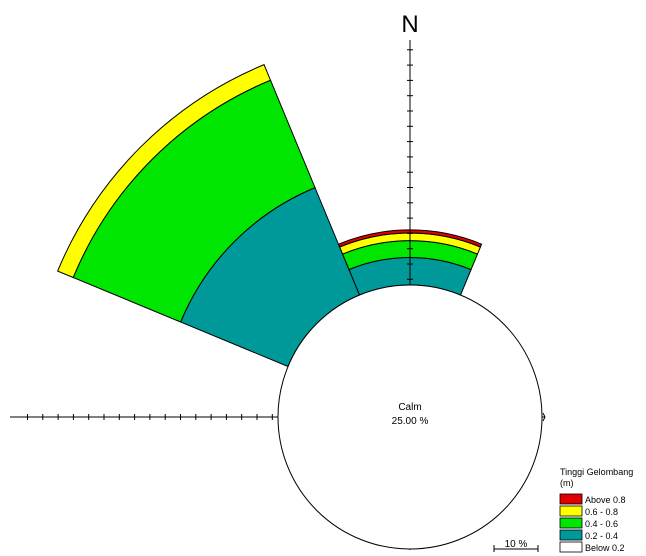 Image resolution: width=646 pixels, height=556 pixels. What do you see at coordinates (410, 421) in the screenshot?
I see `calm-value: 25.00 %` at bounding box center [410, 421].